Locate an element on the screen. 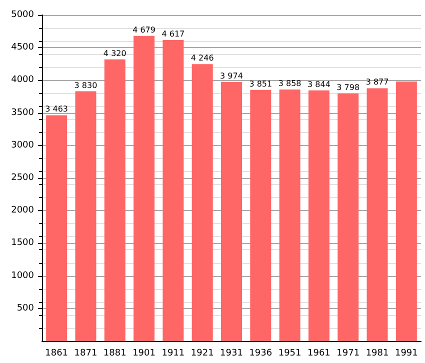 The width and height of the screenshot is (425, 363). x-tick-label: 1901 is located at coordinates (144, 353).